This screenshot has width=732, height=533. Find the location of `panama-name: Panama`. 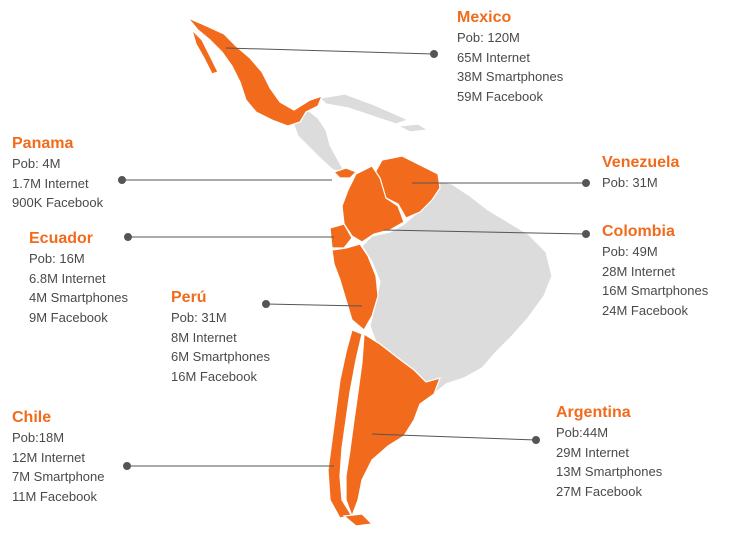

panama-name: Panama is located at coordinates (43, 143).